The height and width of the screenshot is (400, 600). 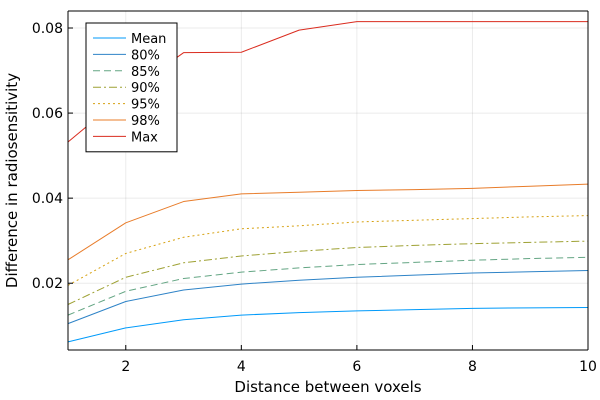 I want to click on legend-label: 80%, so click(x=145, y=55).